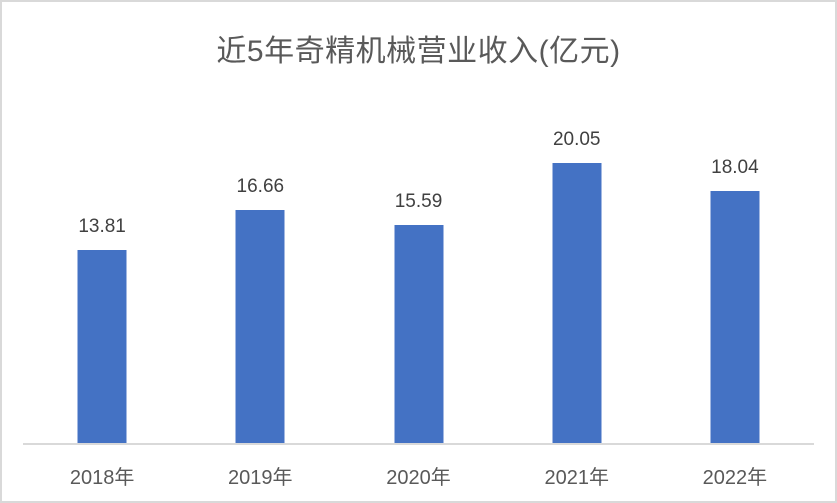  I want to click on x-tick-label: 2018年, so click(102, 478).